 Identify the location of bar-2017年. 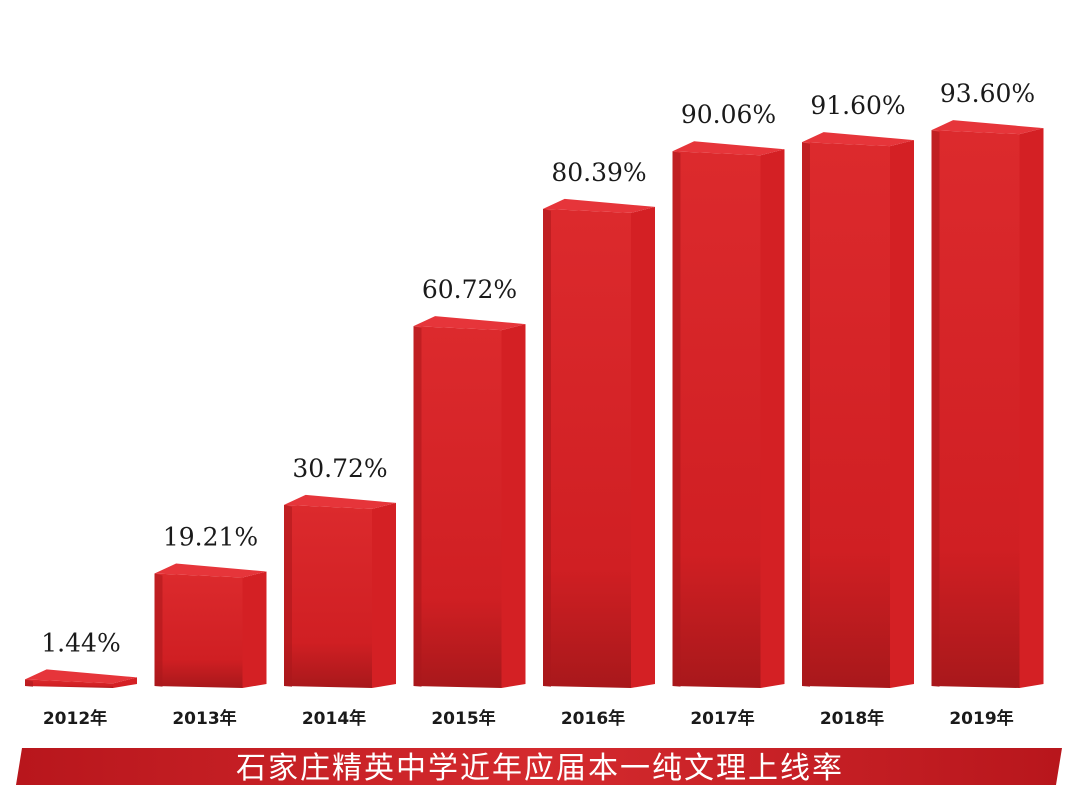
(728, 414).